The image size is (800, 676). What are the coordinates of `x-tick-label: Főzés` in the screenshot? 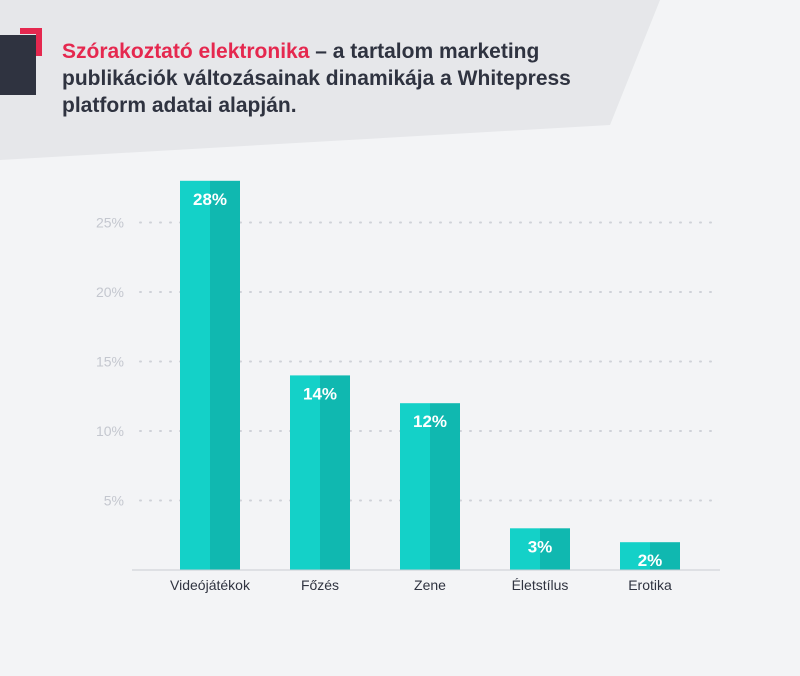 It's located at (320, 585).